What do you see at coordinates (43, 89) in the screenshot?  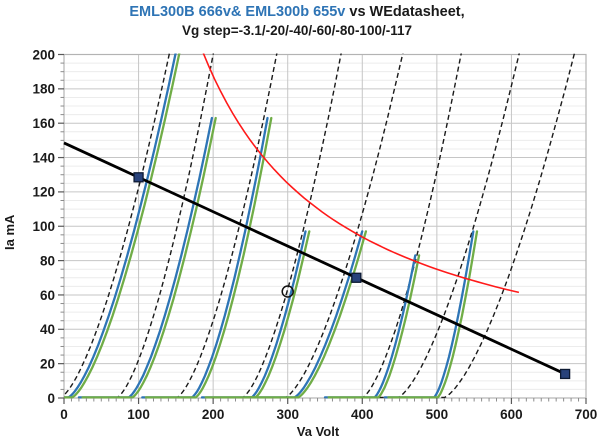 I see `y-tick-label: 180` at bounding box center [43, 89].